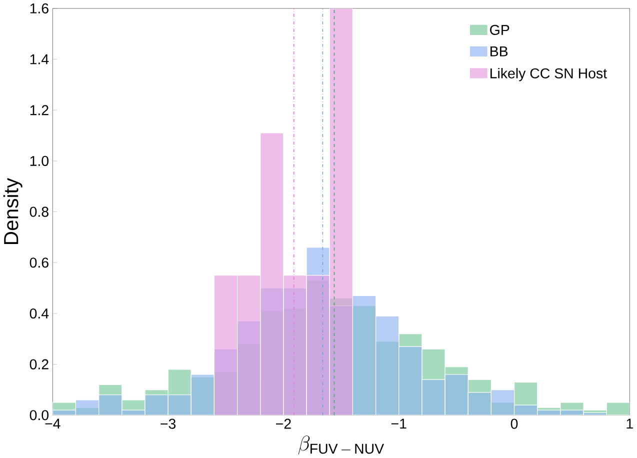 The image size is (637, 458). What do you see at coordinates (499, 51) in the screenshot?
I see `legend-label: BB` at bounding box center [499, 51].